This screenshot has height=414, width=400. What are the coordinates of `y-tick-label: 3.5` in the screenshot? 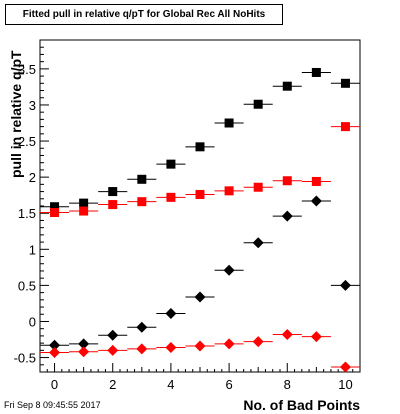 It's located at (27, 69).